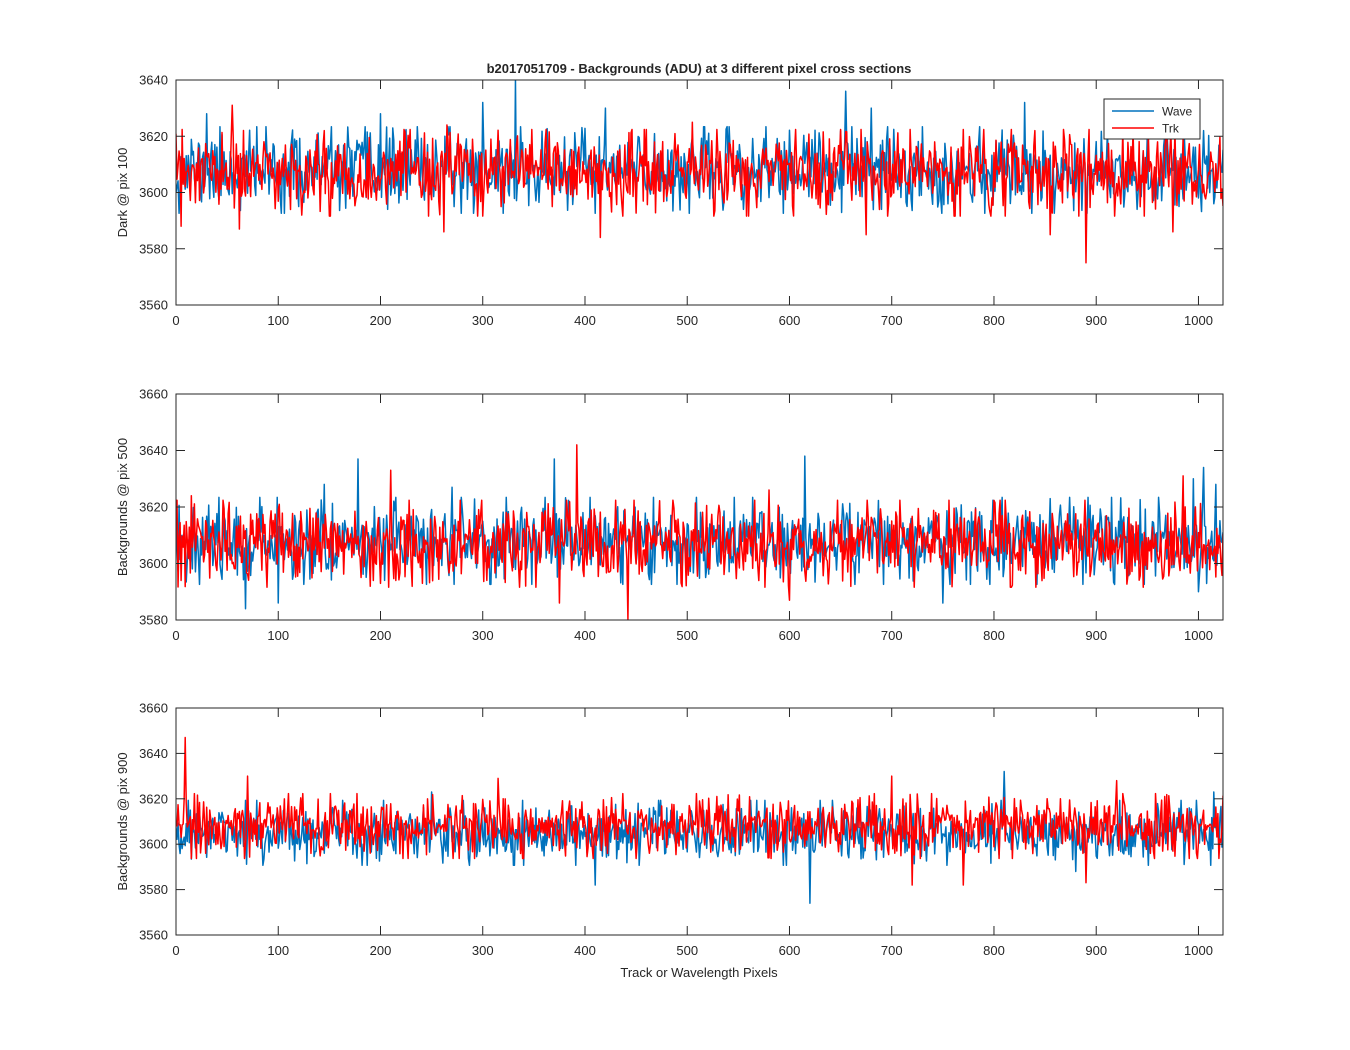 This screenshot has height=1050, width=1350. What do you see at coordinates (122, 821) in the screenshot?
I see `y-axis-label: Backgrounds @ pix 900` at bounding box center [122, 821].